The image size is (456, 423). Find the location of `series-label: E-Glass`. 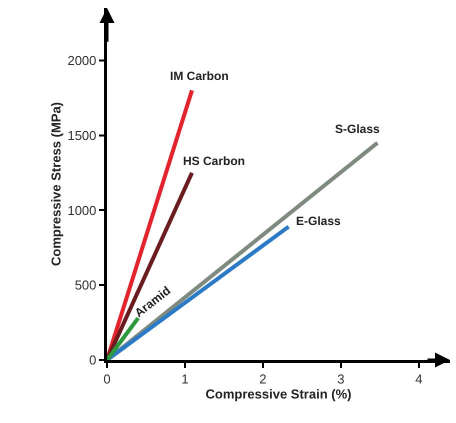

series-label: E-Glass is located at coordinates (319, 221).